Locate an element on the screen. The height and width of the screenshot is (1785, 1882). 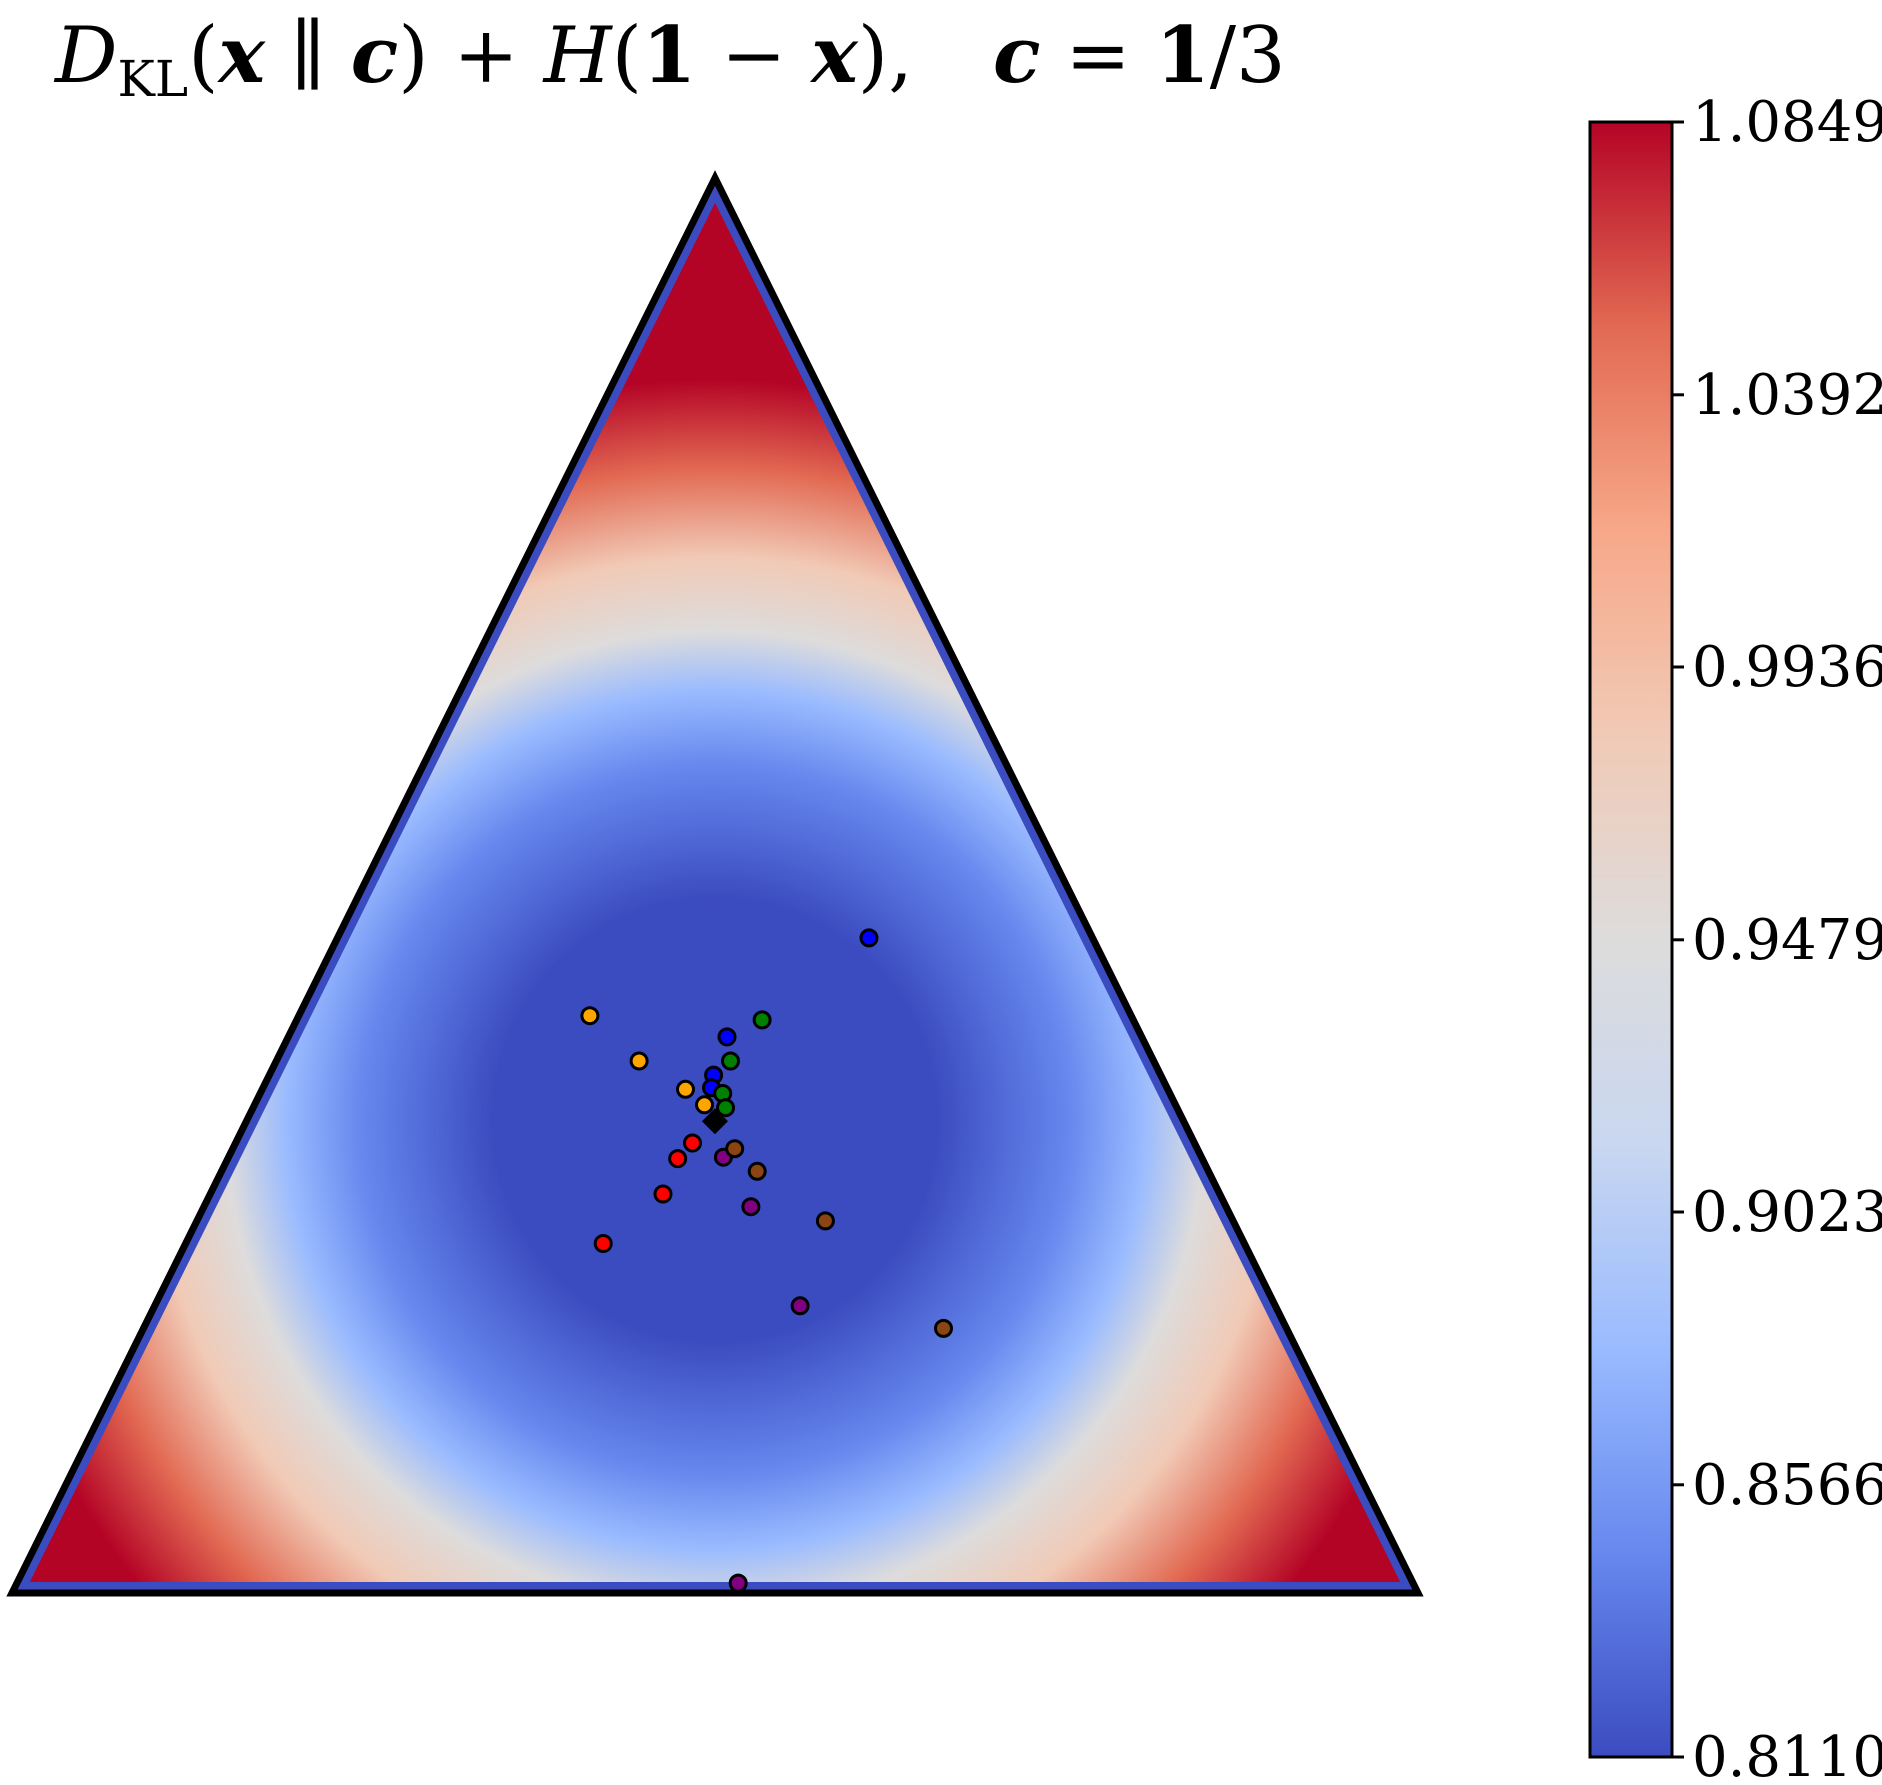
center-diamond-marker is located at coordinates (714, 1121).